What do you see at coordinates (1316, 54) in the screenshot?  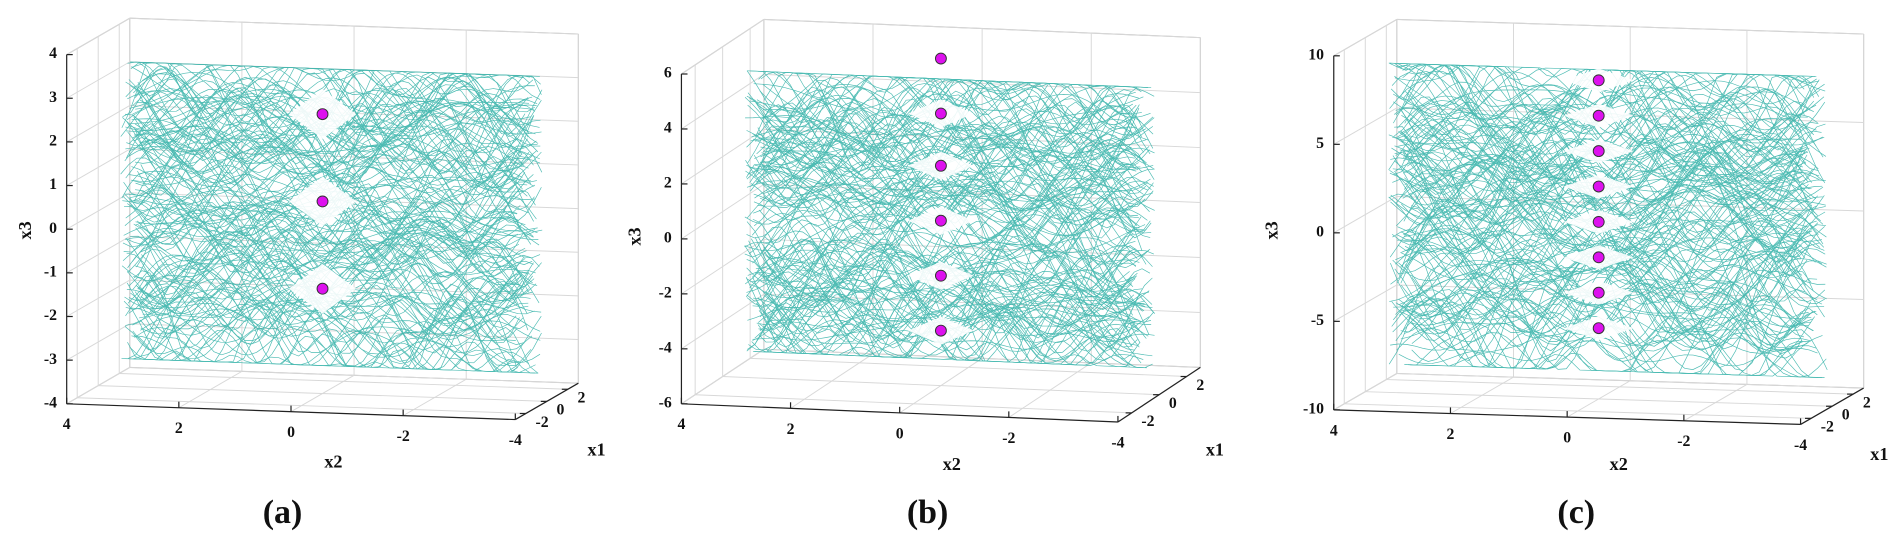 I see `z-tick-label: 10` at bounding box center [1316, 54].